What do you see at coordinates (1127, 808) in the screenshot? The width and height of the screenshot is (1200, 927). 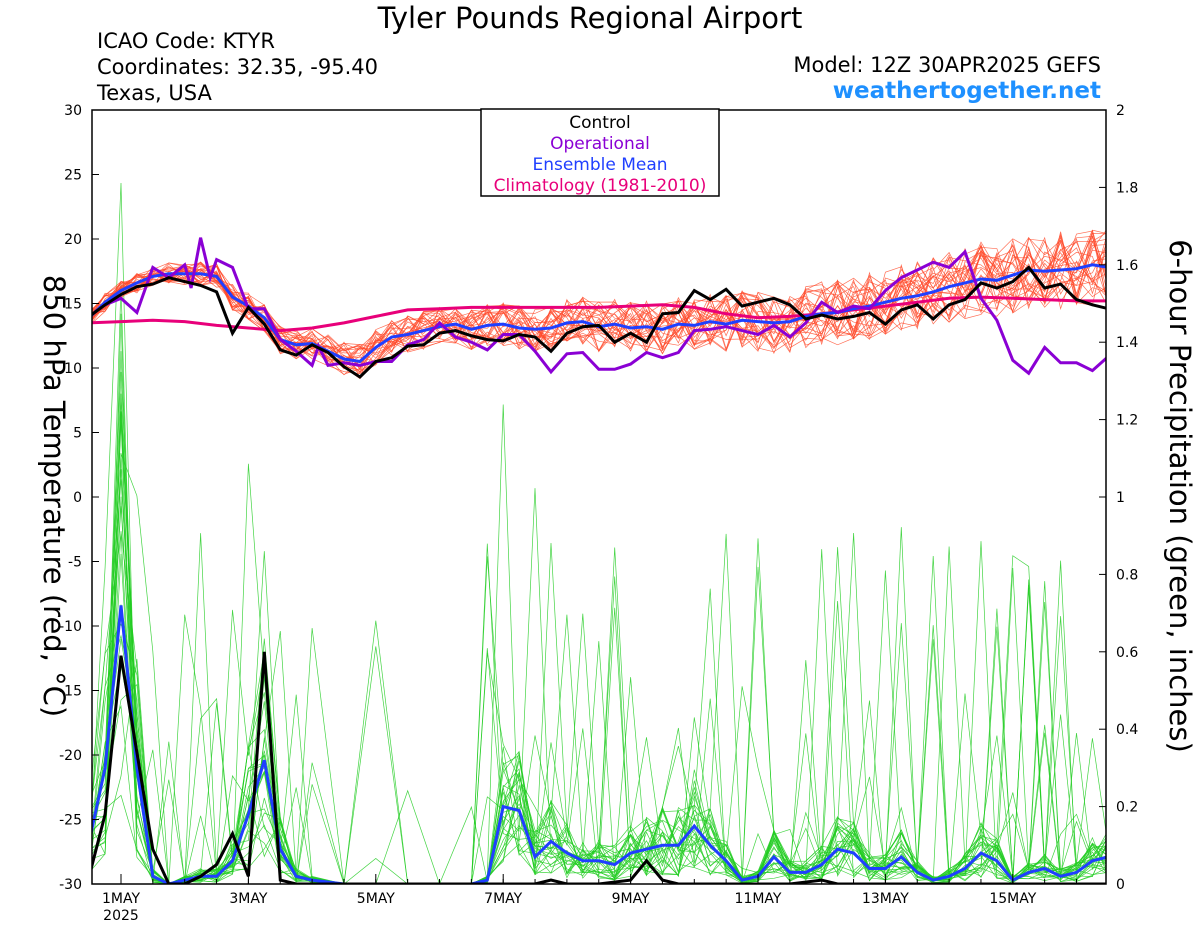 I see `y-right-tick-label: 0.2` at bounding box center [1127, 808].